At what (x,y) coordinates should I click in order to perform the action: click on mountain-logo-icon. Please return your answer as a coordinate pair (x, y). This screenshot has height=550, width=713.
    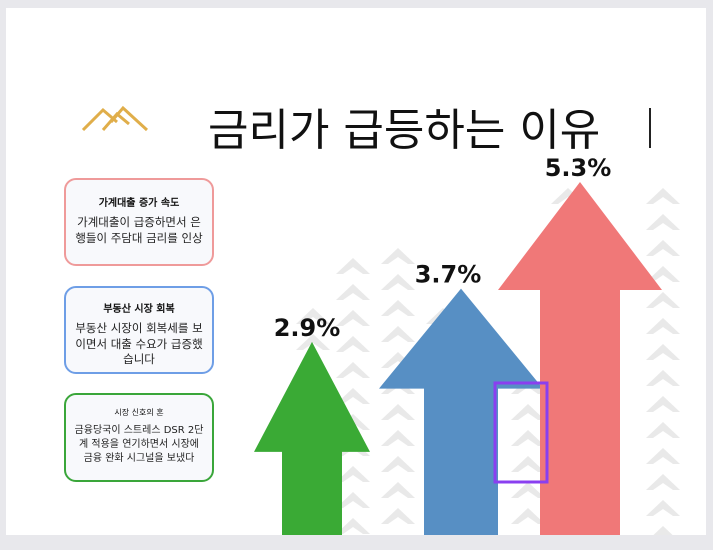
    Looking at the image, I should click on (115, 118).